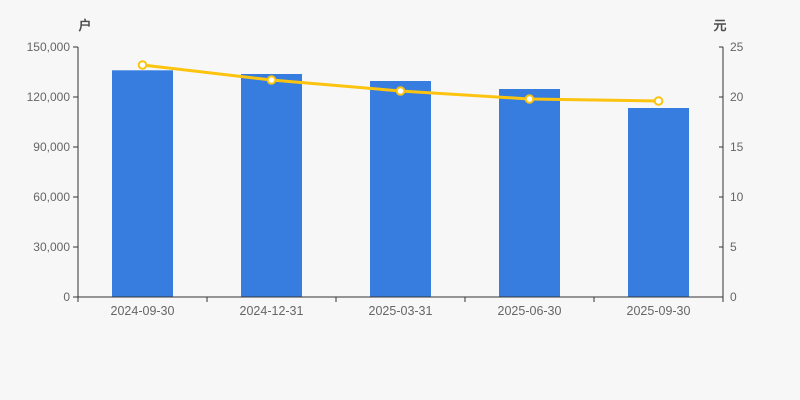  Describe the element at coordinates (85, 25) in the screenshot. I see `left-axis-unit-label: 户` at that location.